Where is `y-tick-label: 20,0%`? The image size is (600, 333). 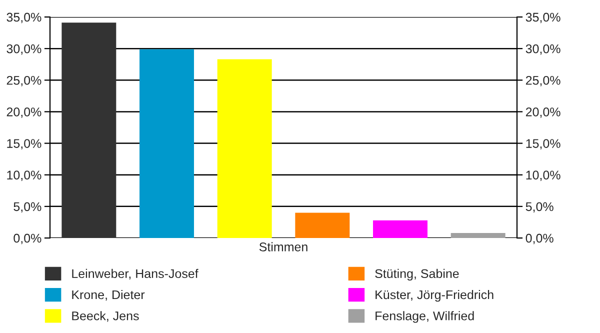 y-tick-label: 20,0% is located at coordinates (24, 113).